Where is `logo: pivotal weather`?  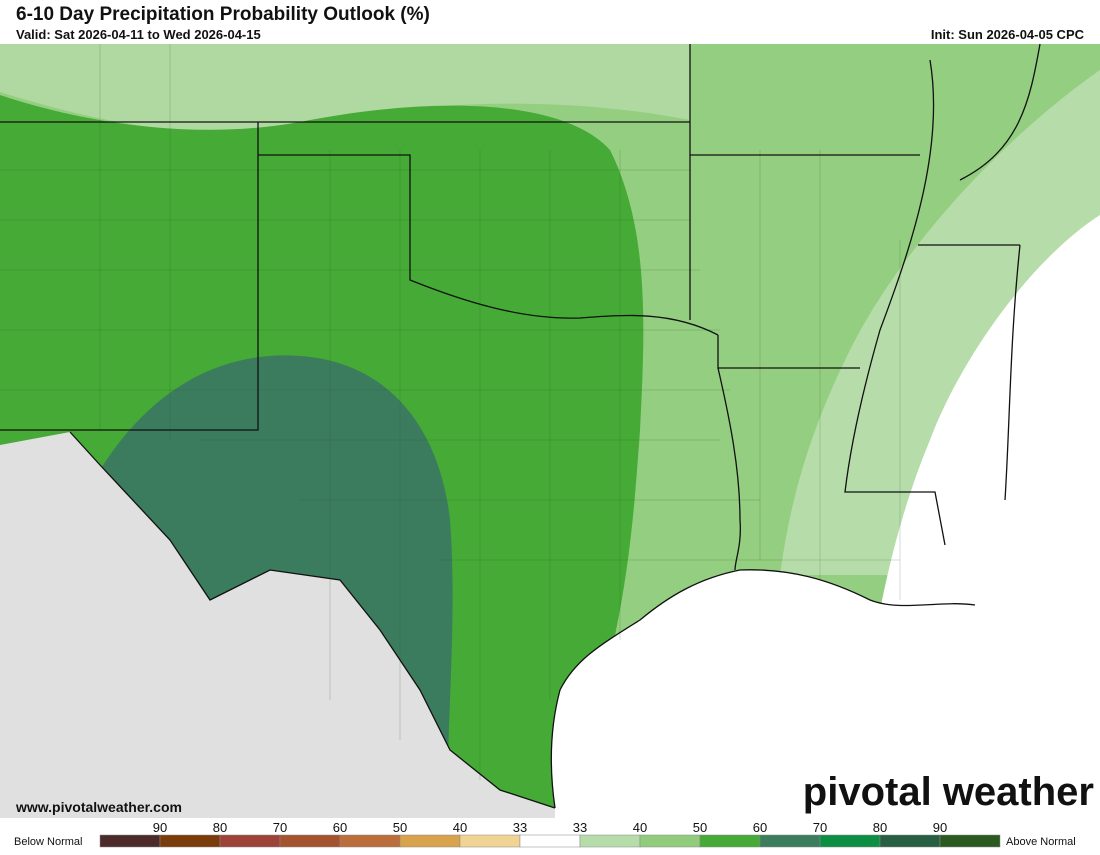 logo: pivotal weather is located at coordinates (948, 792).